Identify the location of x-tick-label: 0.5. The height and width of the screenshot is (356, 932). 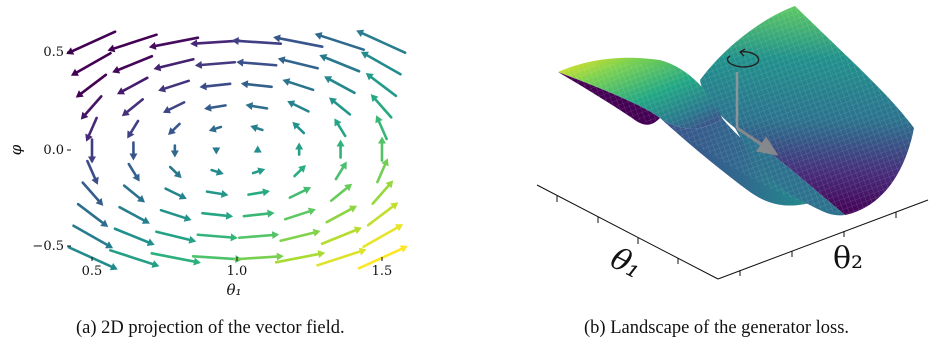
(92, 271).